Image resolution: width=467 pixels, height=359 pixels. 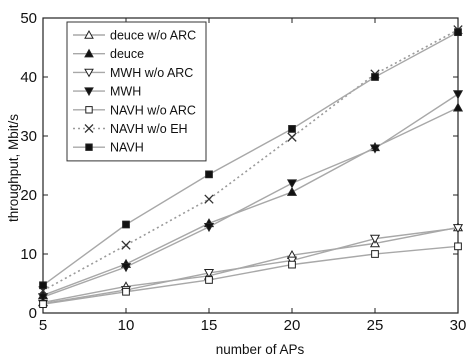 What do you see at coordinates (108, 148) in the screenshot?
I see `legend-item: NAVH` at bounding box center [108, 148].